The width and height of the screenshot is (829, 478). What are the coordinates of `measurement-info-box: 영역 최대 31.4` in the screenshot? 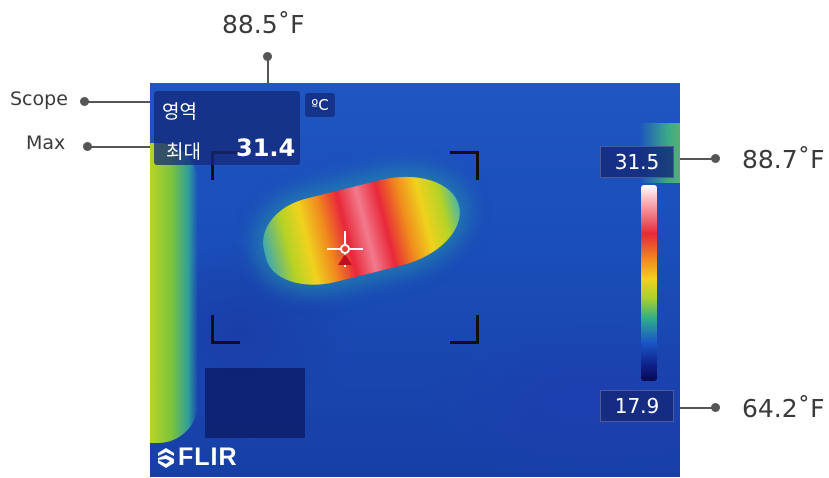 It's located at (227, 128).